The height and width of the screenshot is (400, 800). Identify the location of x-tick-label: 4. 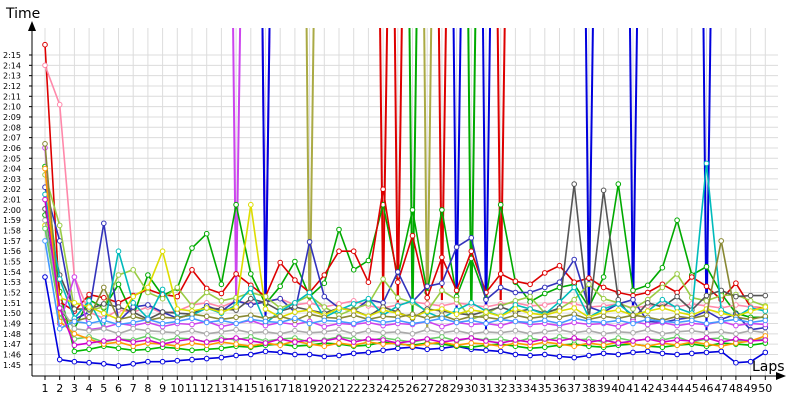
(89, 388).